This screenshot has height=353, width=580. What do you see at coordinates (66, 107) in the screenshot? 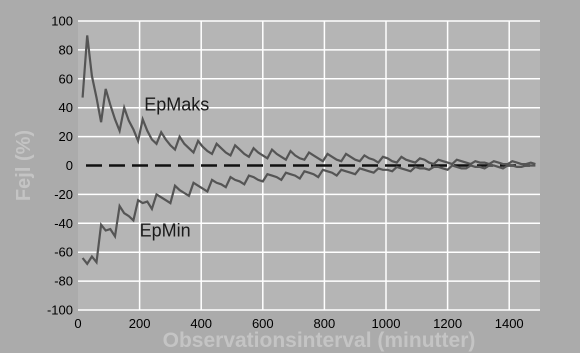
I see `y-tick-label: 40` at bounding box center [66, 107].